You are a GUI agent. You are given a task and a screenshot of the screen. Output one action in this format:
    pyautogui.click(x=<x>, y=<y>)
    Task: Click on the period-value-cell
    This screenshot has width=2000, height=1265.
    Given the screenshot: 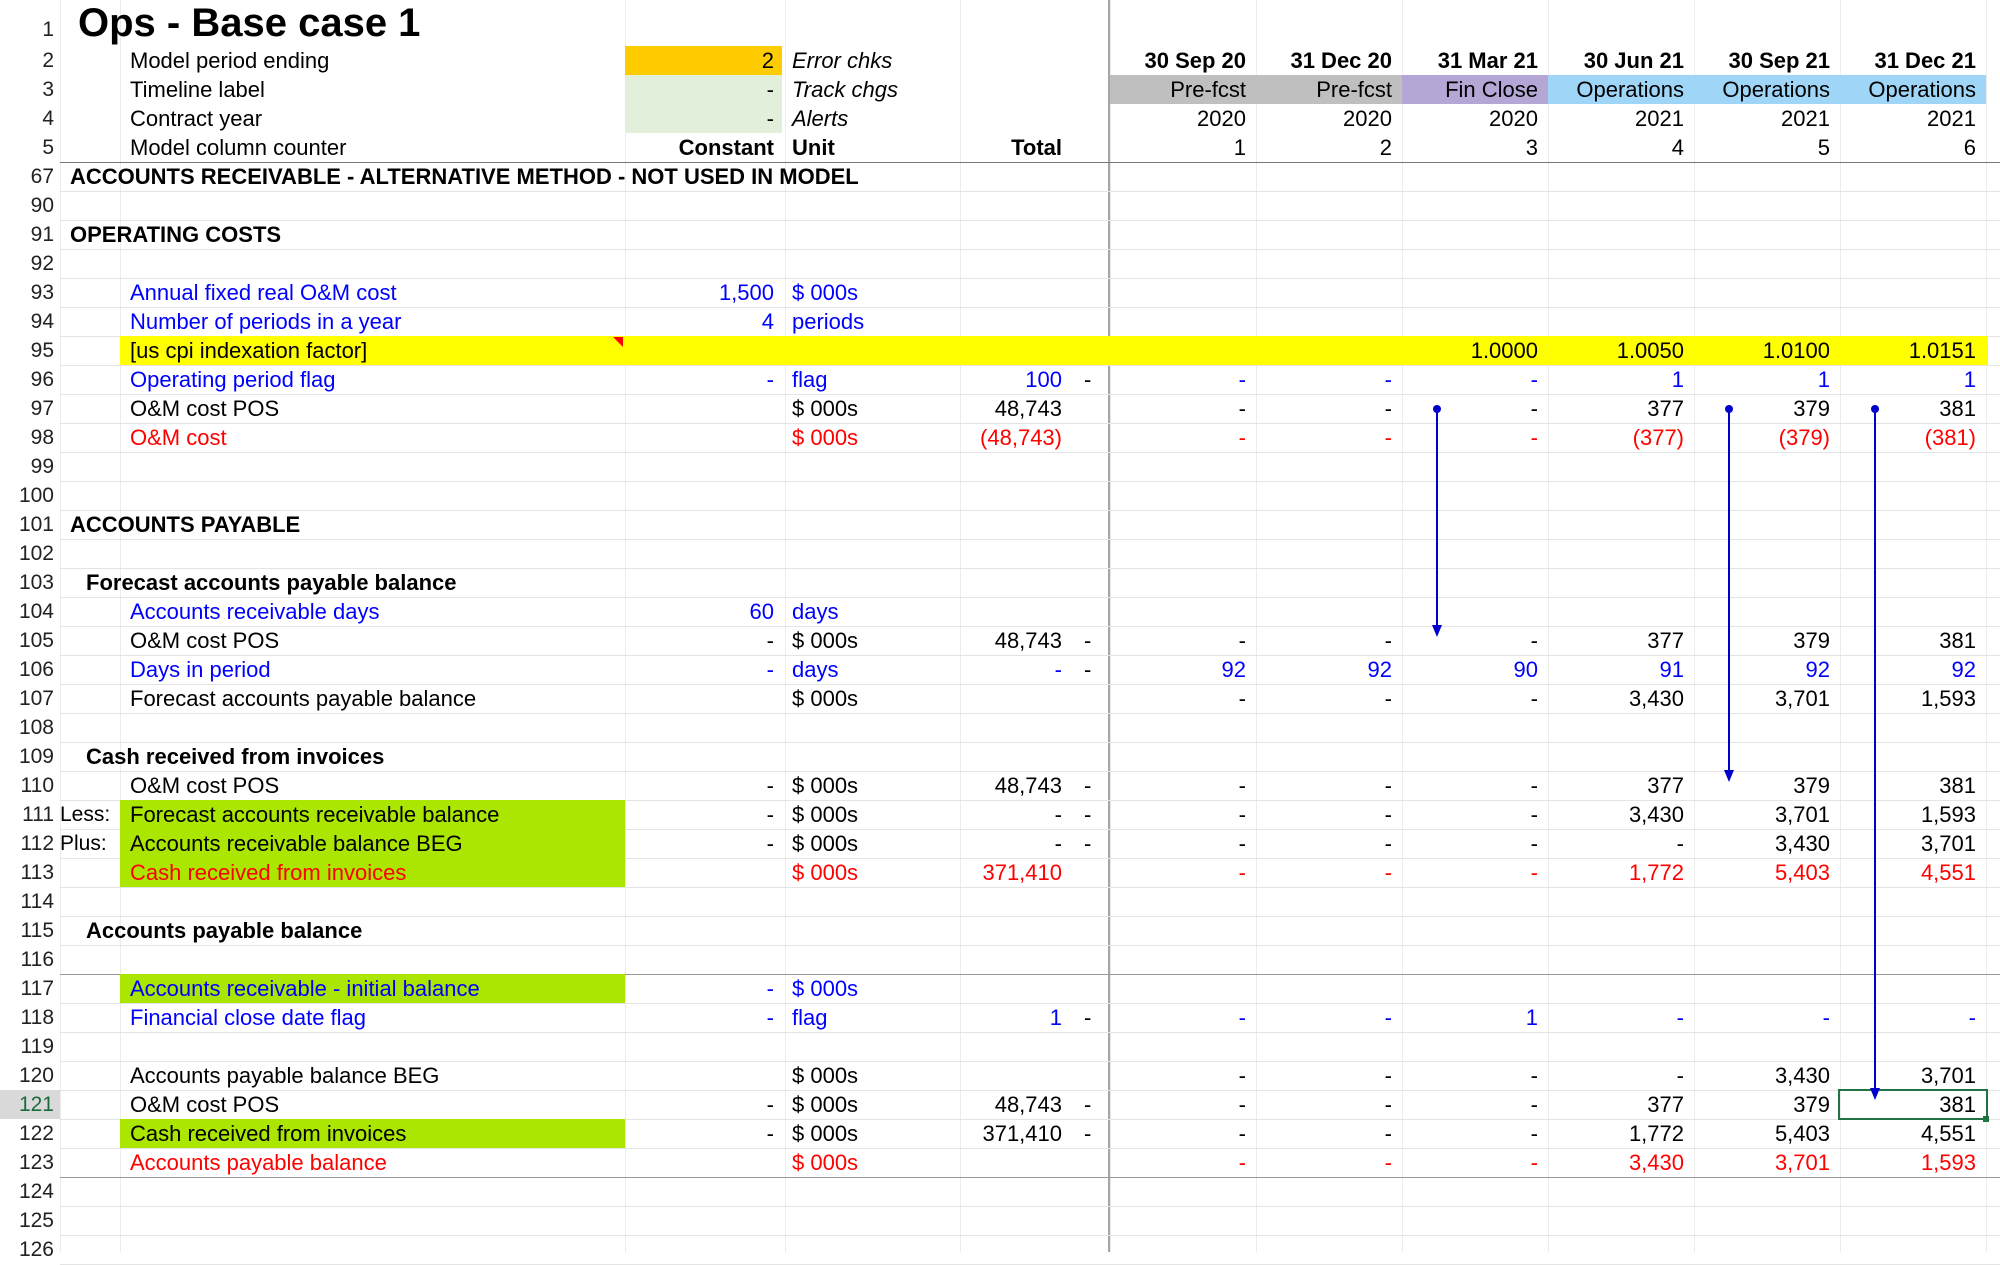 What is the action you would take?
    pyautogui.click(x=1328, y=350)
    